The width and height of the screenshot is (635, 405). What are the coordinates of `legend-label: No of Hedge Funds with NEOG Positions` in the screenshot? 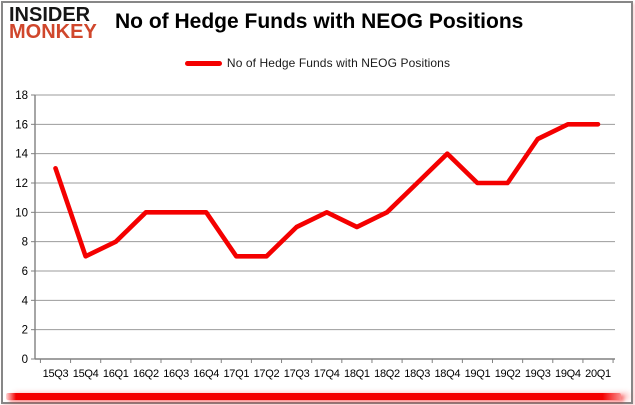 It's located at (338, 63).